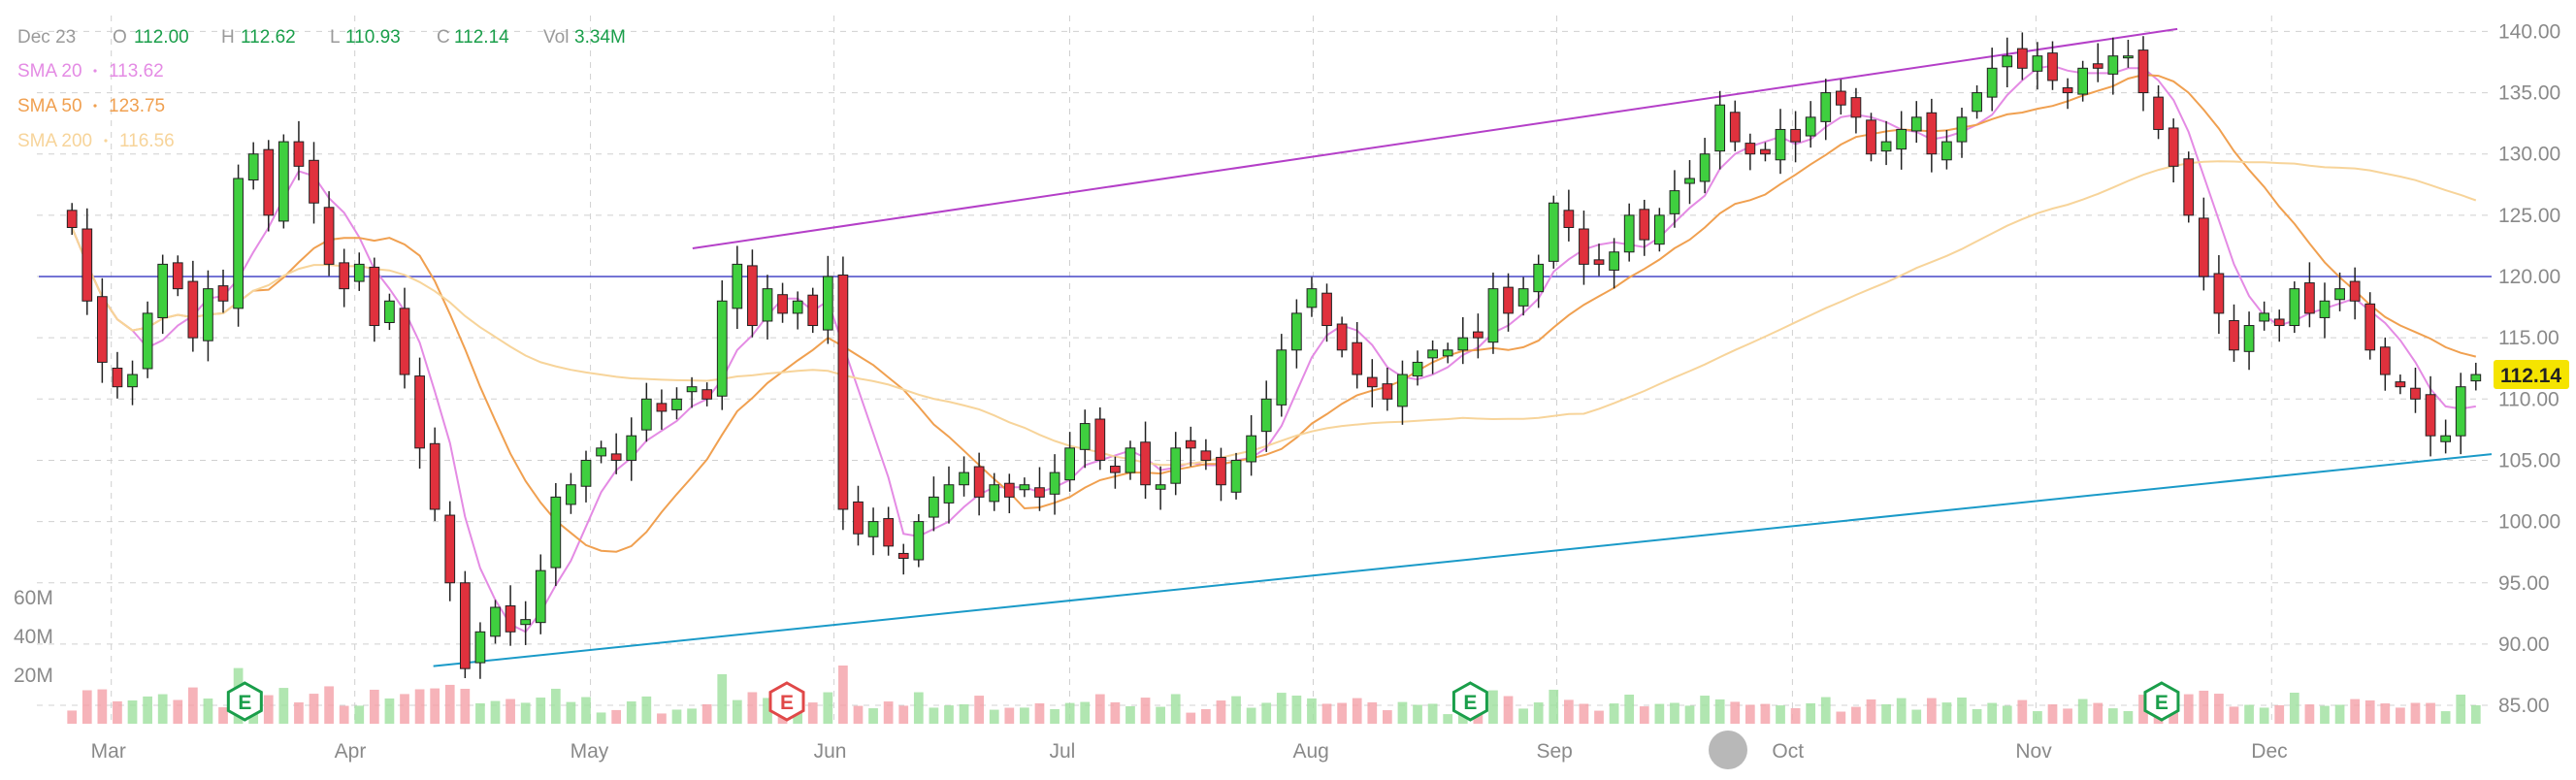 The image size is (2576, 780). What do you see at coordinates (2529, 155) in the screenshot?
I see `price-tick-label: 130.00` at bounding box center [2529, 155].